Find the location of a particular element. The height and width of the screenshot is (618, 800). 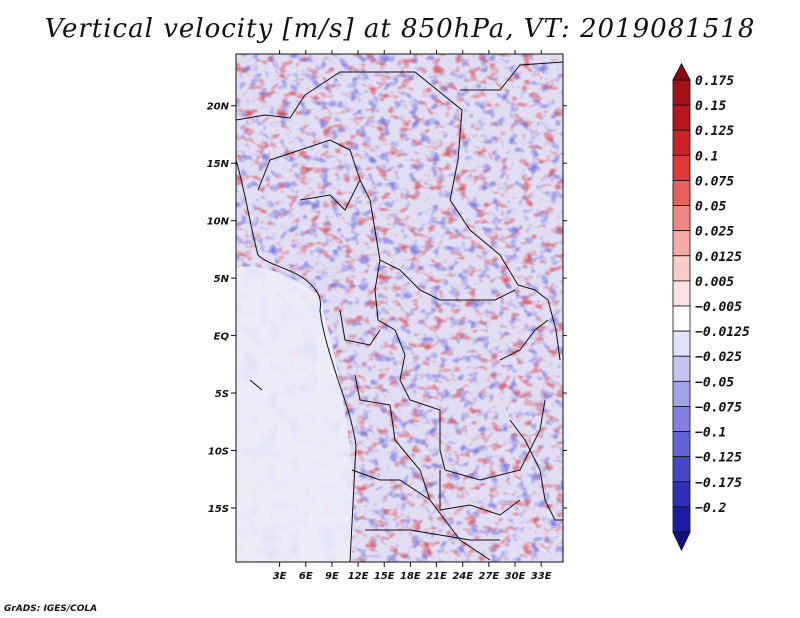

lon-tick-label: 3E is located at coordinates (280, 576).